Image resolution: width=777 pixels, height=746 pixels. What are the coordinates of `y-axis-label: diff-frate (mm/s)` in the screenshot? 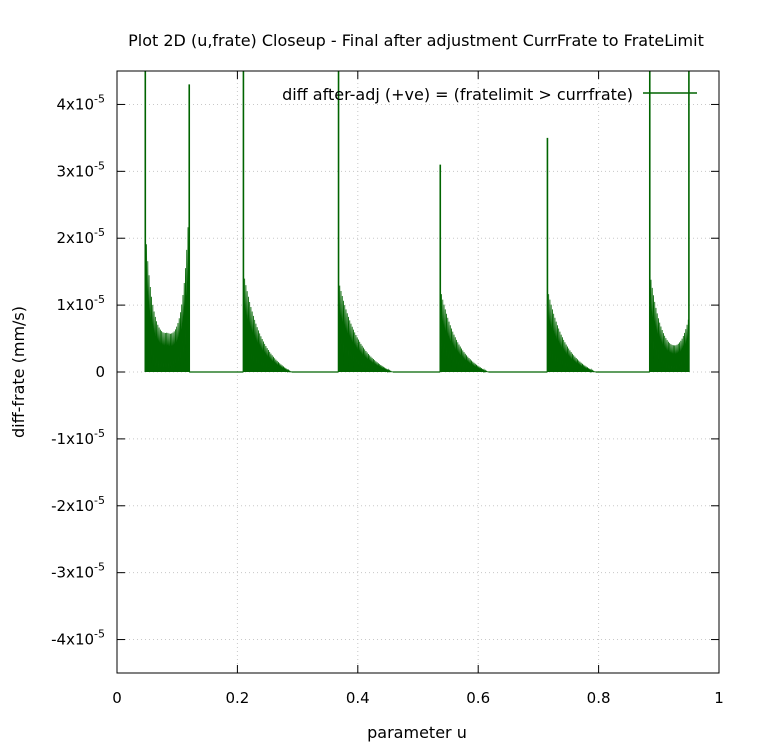 It's located at (18, 372).